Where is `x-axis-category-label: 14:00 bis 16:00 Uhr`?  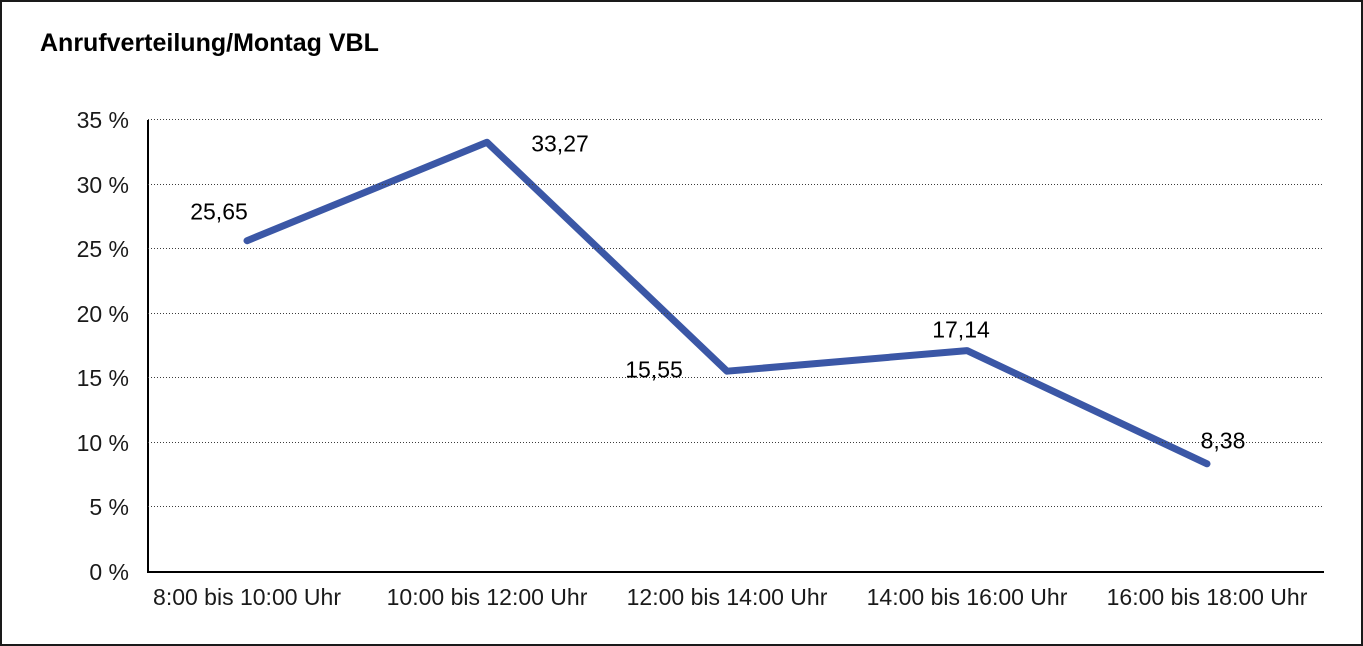 x-axis-category-label: 14:00 bis 16:00 Uhr is located at coordinates (967, 597).